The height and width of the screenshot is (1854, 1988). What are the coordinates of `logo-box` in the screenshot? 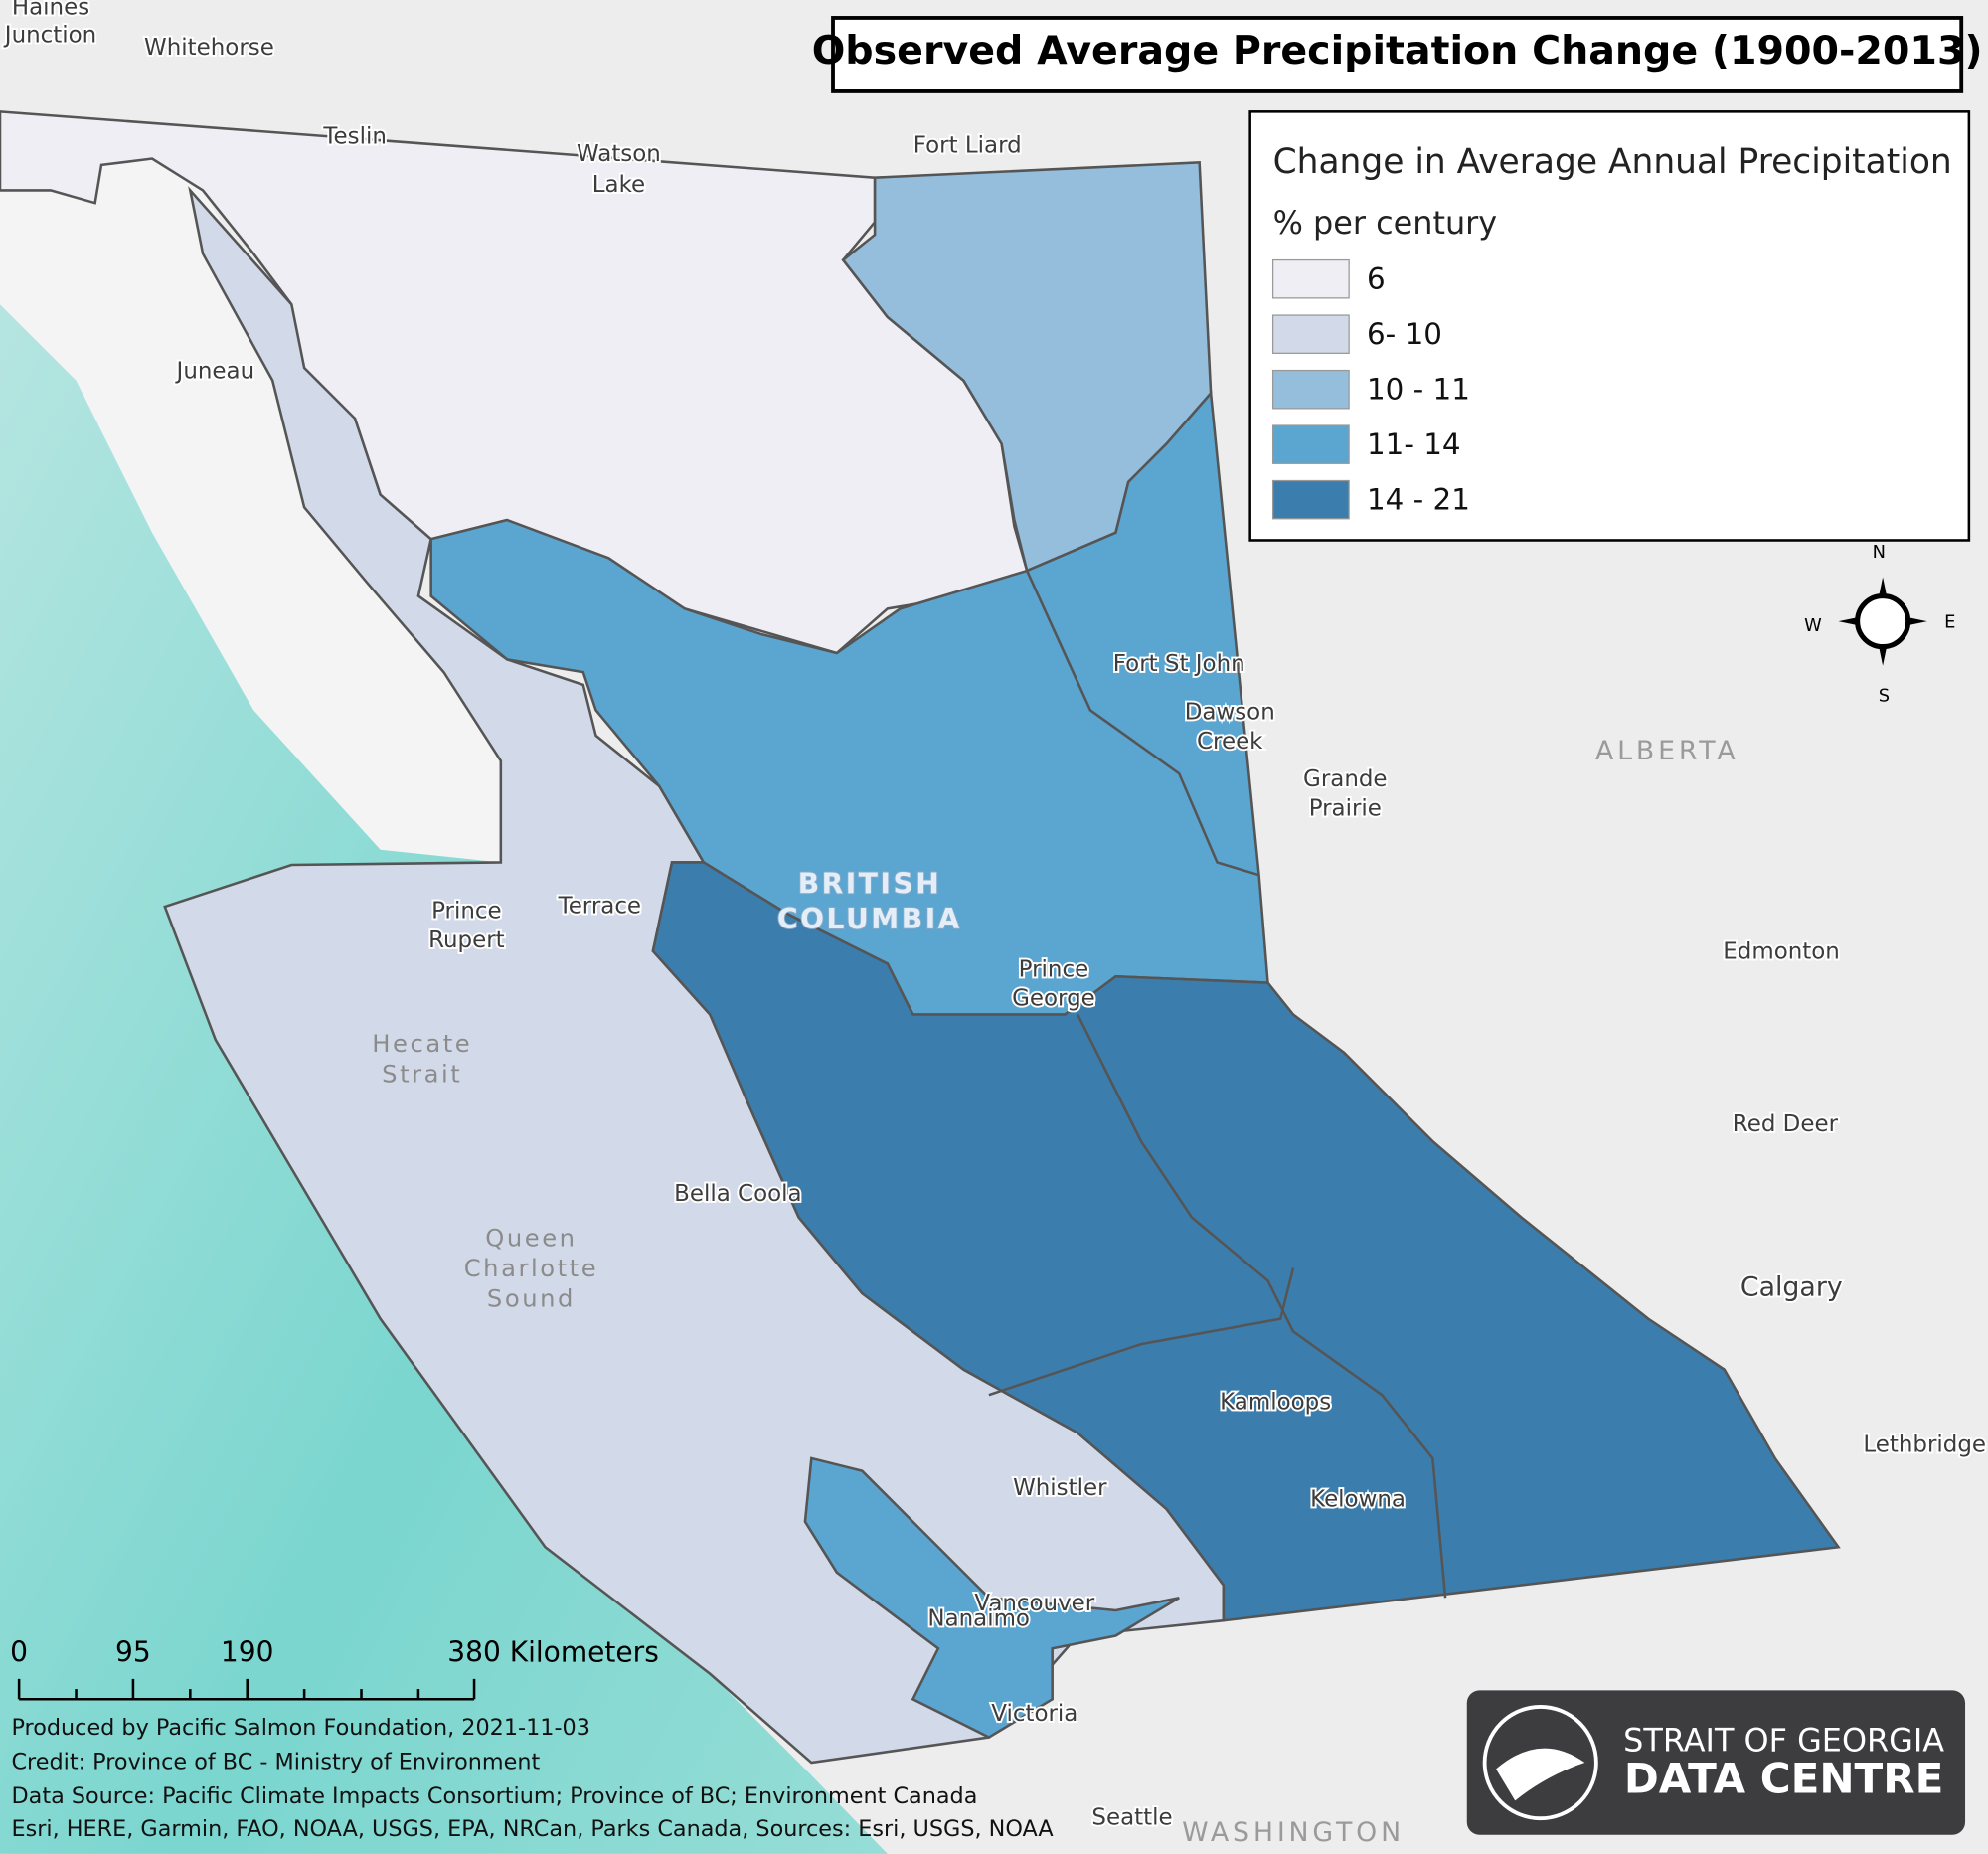 It's located at (1716, 1762).